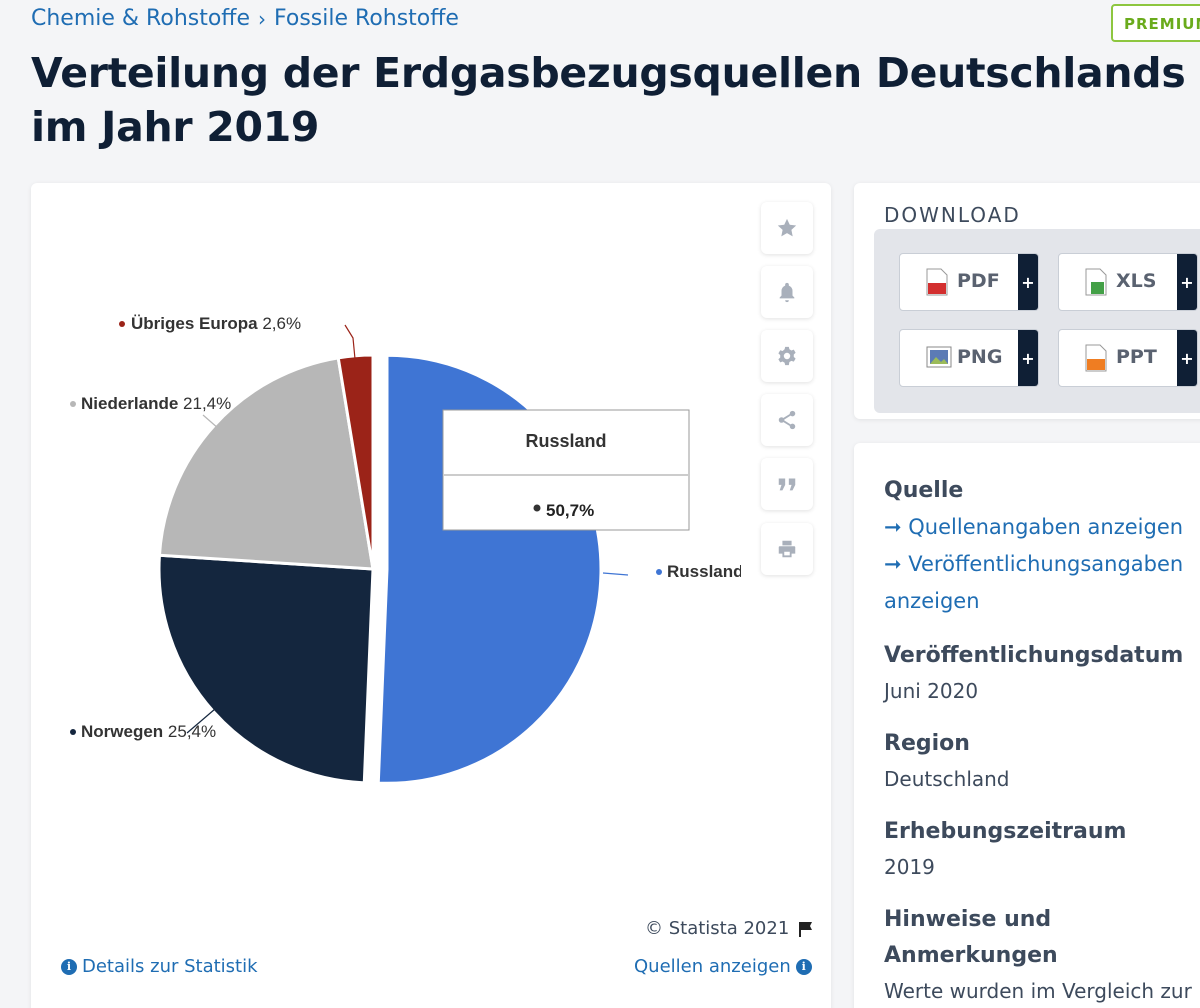  I want to click on tooltip-dot, so click(537, 508).